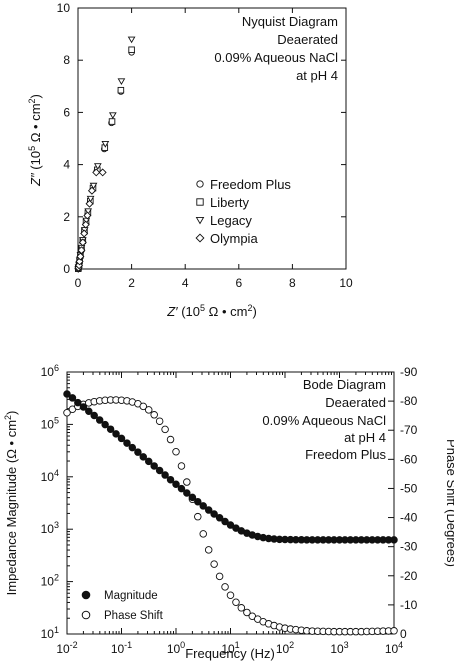 This screenshot has height=663, width=454. What do you see at coordinates (285, 648) in the screenshot?
I see `bode-x-tick-label: 10²` at bounding box center [285, 648].